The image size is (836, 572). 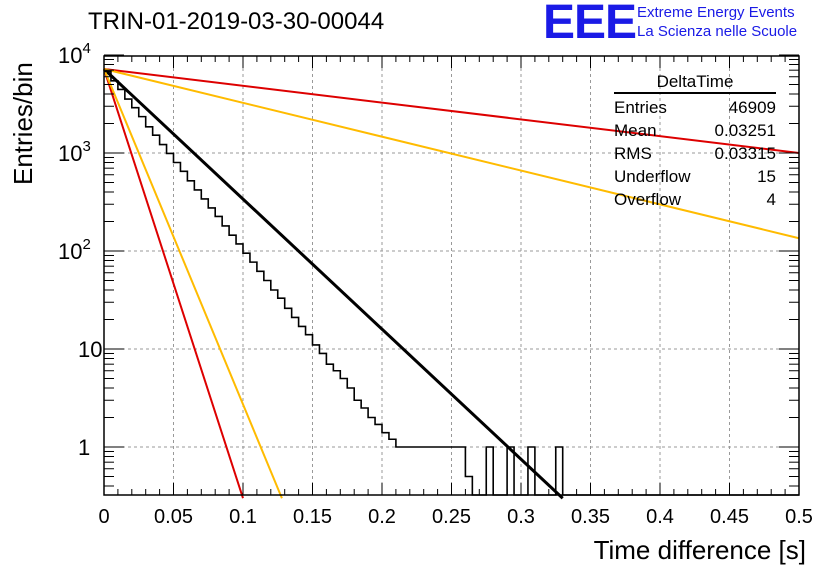 What do you see at coordinates (648, 199) in the screenshot?
I see `stats-label: Overflow` at bounding box center [648, 199].